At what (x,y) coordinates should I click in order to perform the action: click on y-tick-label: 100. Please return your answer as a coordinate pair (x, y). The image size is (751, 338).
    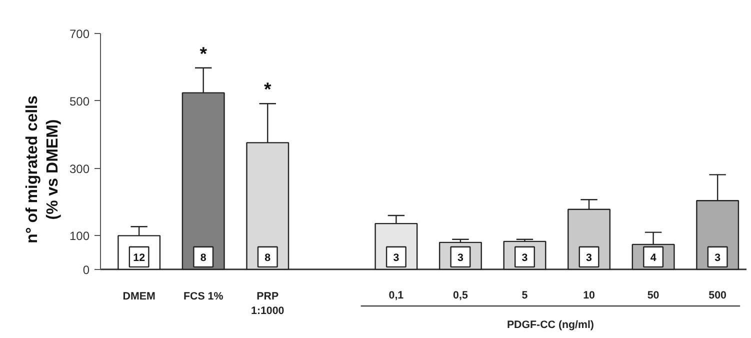
    Looking at the image, I should click on (79, 236).